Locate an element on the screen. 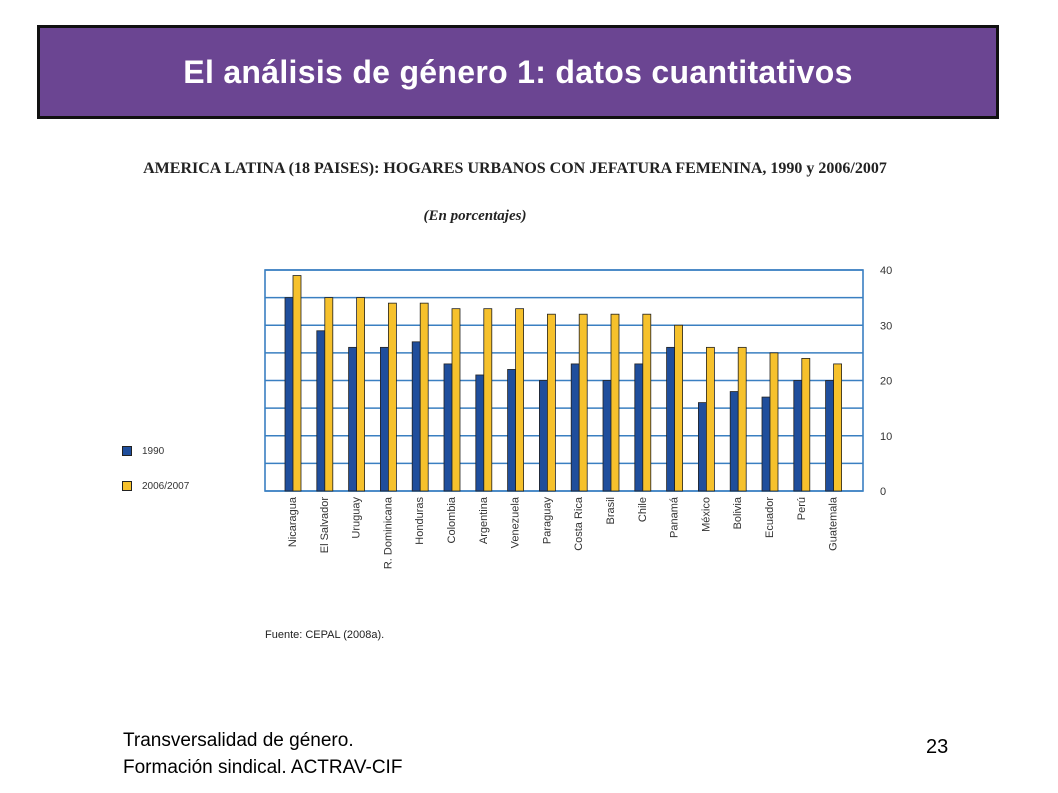 The width and height of the screenshot is (1058, 793). legend-swatch-2006 is located at coordinates (127, 486).